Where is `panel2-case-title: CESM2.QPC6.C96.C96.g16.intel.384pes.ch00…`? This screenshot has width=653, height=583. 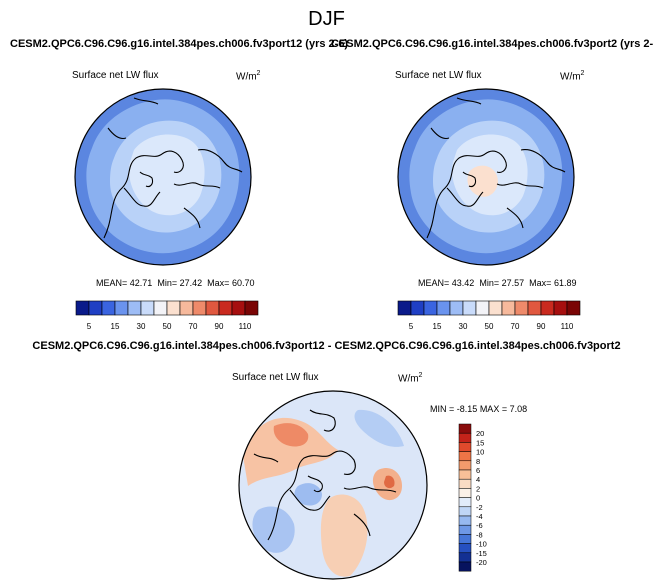 panel2-case-title: CESM2.QPC6.C96.C96.g16.intel.384pes.ch00… is located at coordinates (492, 44).